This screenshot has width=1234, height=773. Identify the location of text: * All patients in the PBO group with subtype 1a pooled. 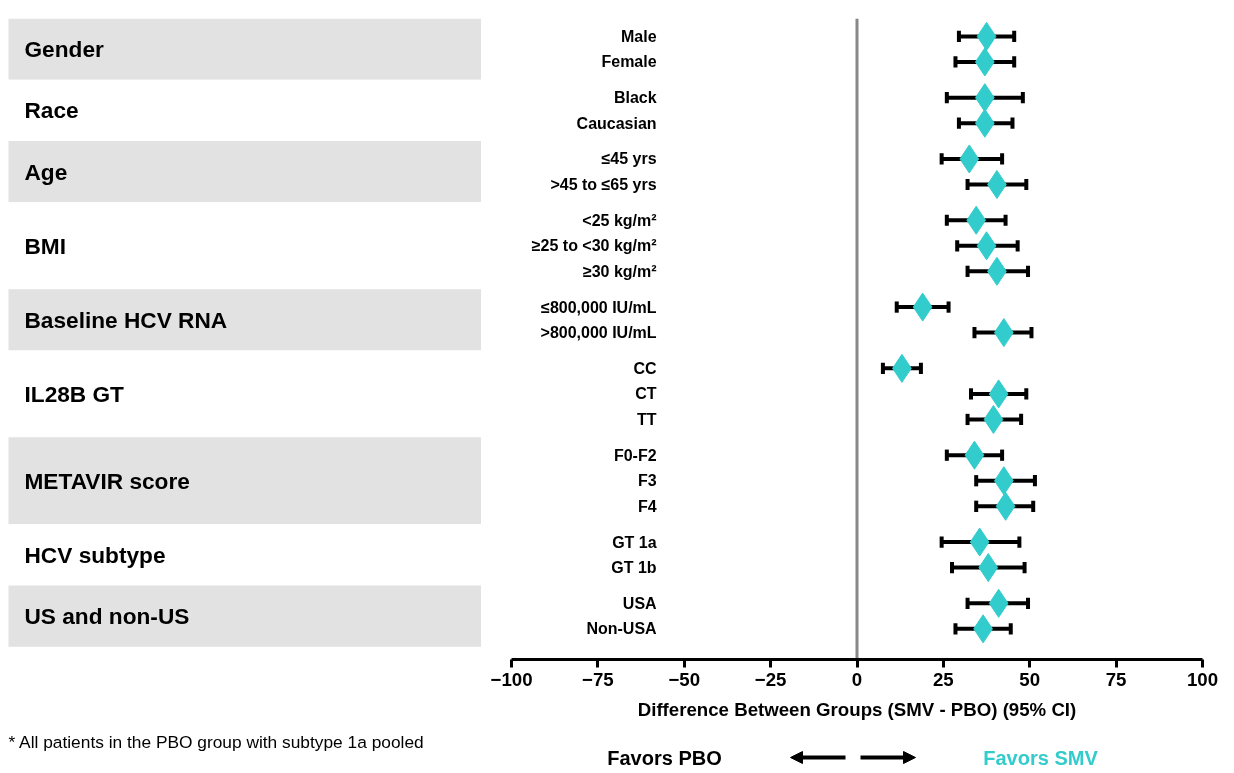
(216, 741).